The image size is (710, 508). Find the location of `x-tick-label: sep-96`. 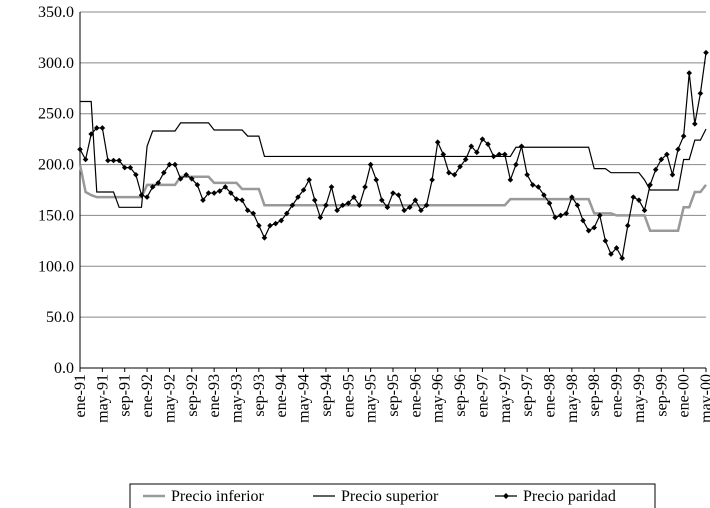

x-tick-label: sep-96 is located at coordinates (460, 395).